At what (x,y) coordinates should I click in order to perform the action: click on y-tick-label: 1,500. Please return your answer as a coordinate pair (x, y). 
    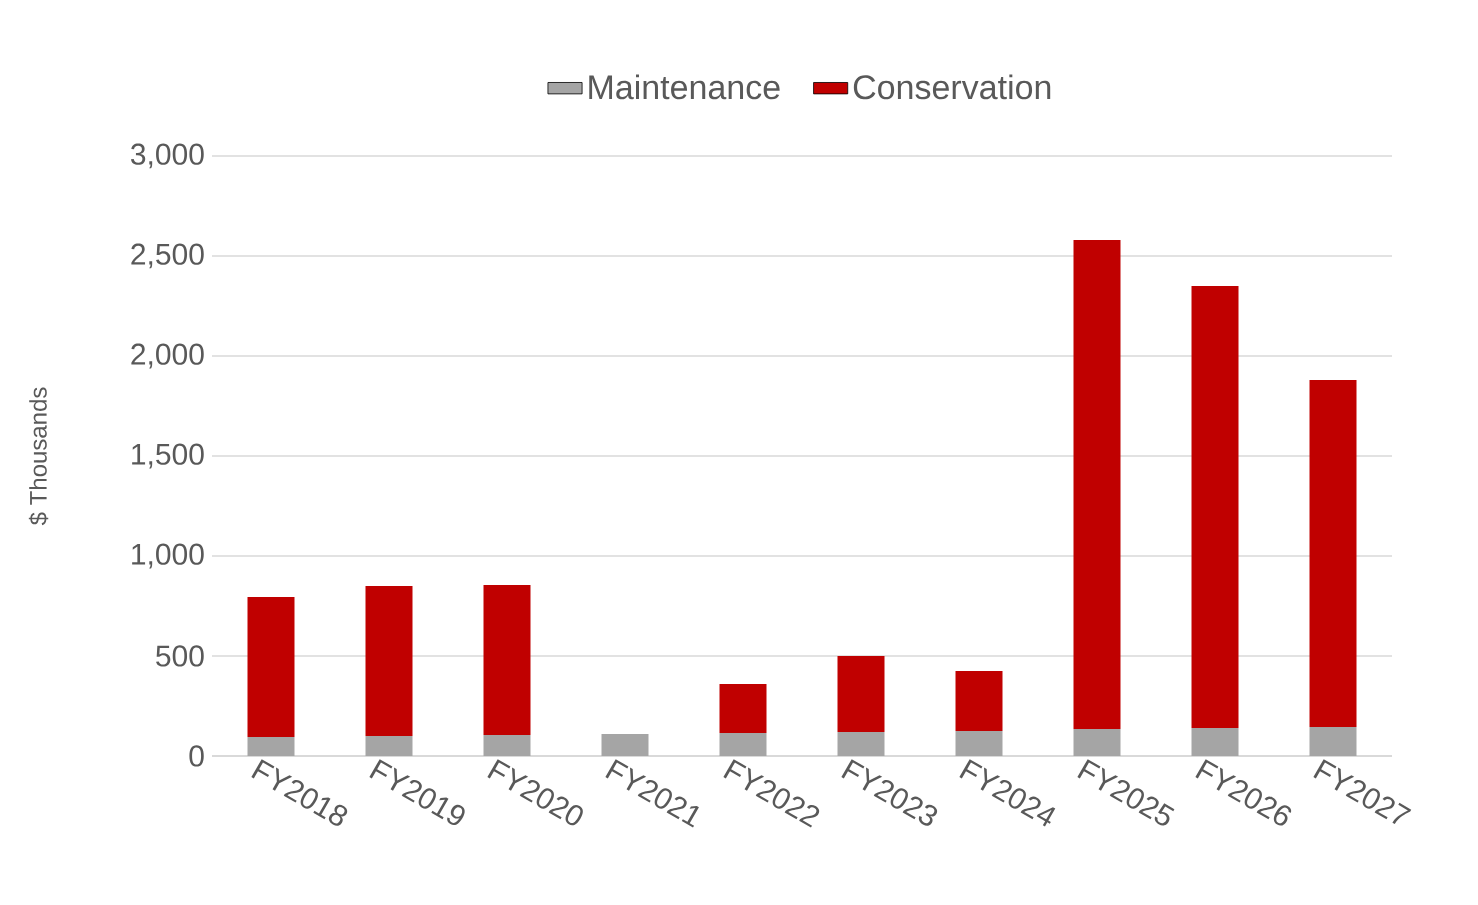
    Looking at the image, I should click on (168, 456).